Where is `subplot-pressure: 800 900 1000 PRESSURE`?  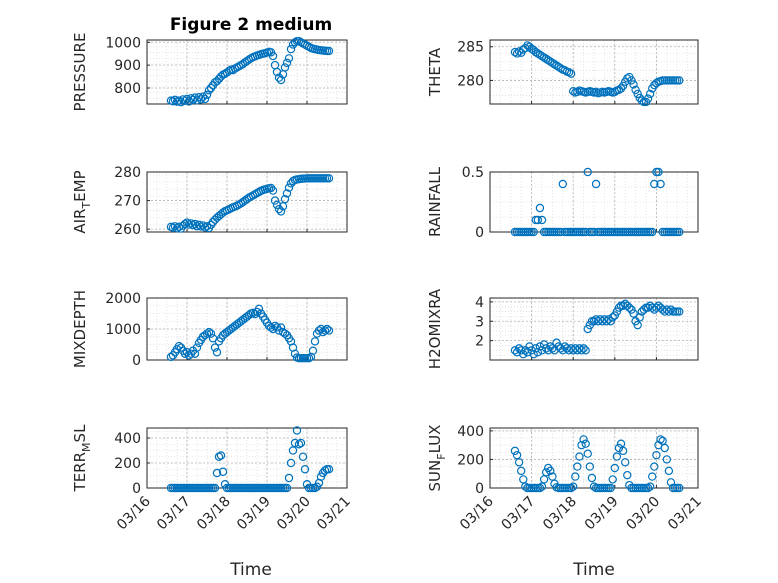
subplot-pressure: 800 900 1000 PRESSURE is located at coordinates (209, 72).